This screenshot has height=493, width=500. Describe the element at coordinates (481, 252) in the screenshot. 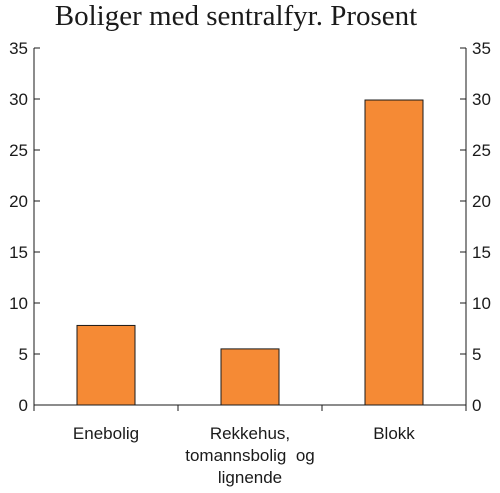

I see `y-tick-label-right: 15` at that location.